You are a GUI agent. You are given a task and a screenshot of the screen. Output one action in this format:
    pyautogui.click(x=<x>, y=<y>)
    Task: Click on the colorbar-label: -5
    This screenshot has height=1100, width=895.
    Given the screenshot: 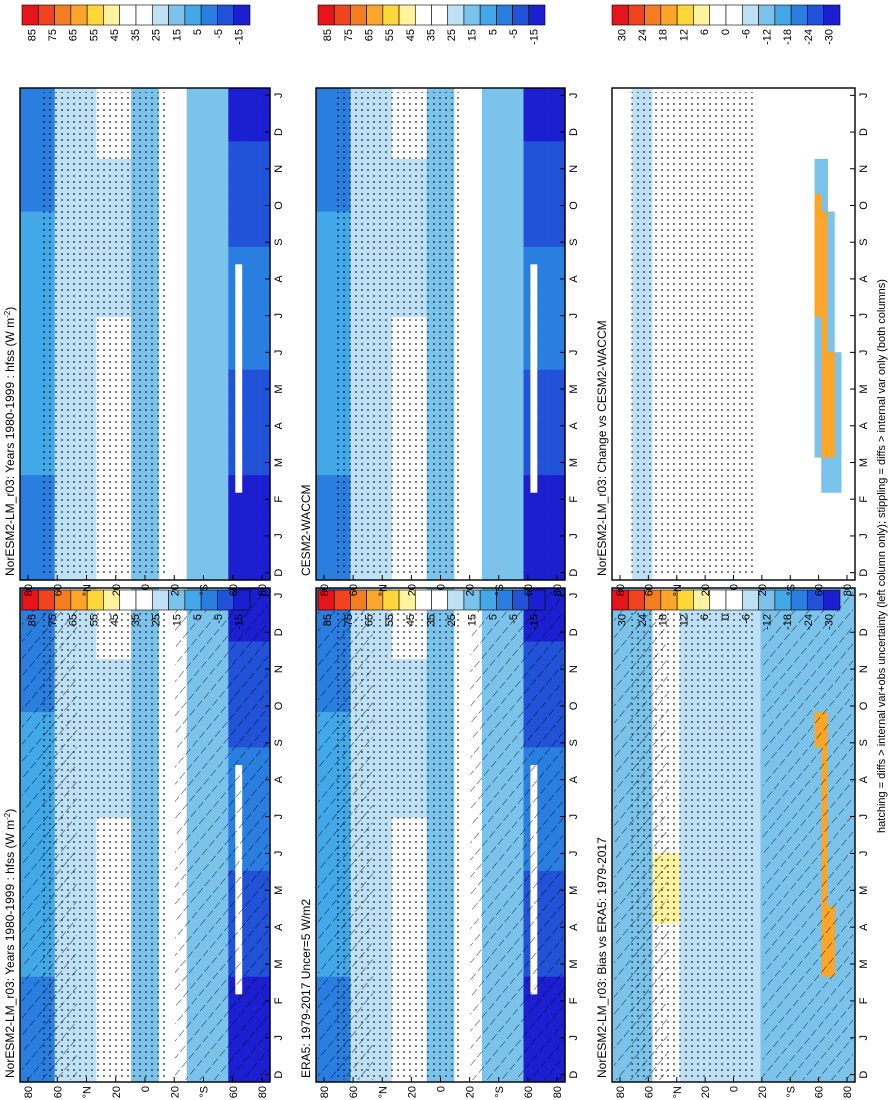 What is the action you would take?
    pyautogui.click(x=514, y=619)
    